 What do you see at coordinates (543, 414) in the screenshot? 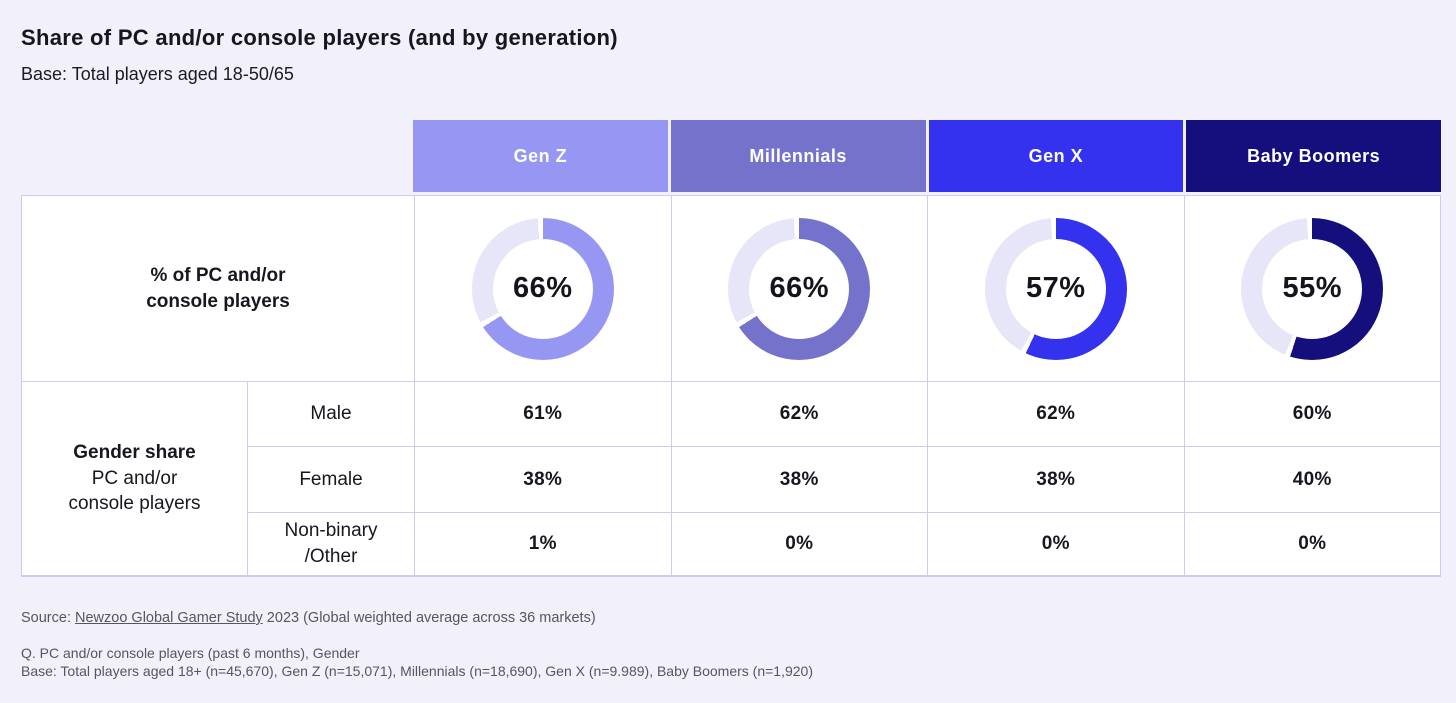
I see `cell-male-gen-z: 61%` at bounding box center [543, 414].